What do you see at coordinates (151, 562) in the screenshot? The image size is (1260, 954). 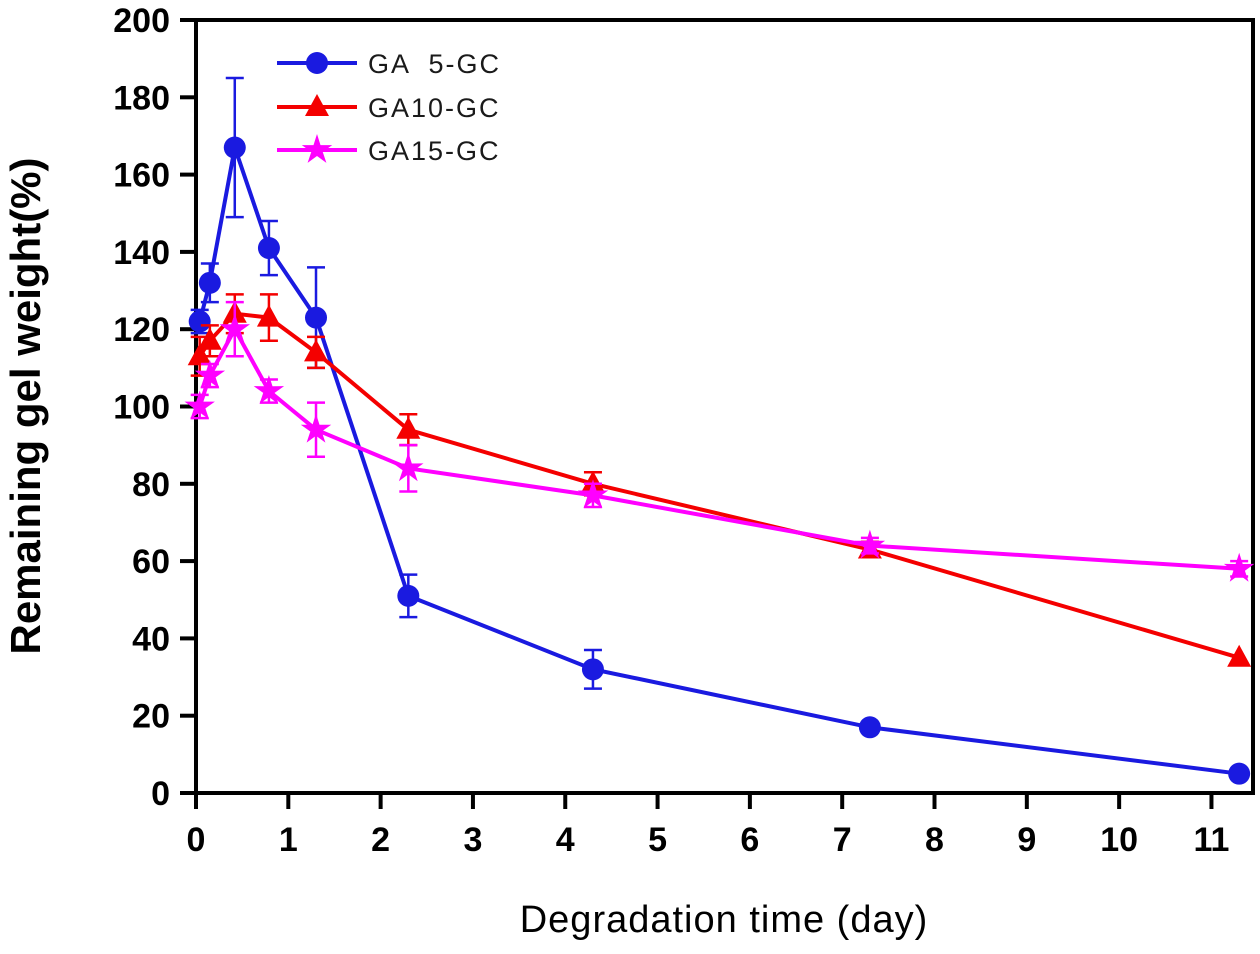 I see `y-tick-label: 60` at bounding box center [151, 562].